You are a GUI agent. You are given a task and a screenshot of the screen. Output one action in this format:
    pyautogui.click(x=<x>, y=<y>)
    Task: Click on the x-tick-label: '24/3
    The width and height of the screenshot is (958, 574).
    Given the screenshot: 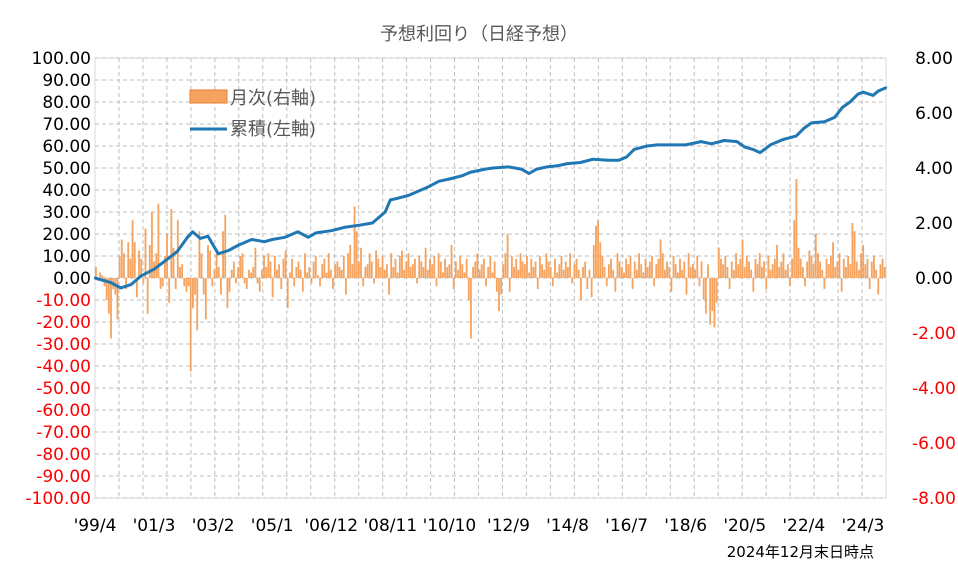 What is the action you would take?
    pyautogui.click(x=862, y=526)
    